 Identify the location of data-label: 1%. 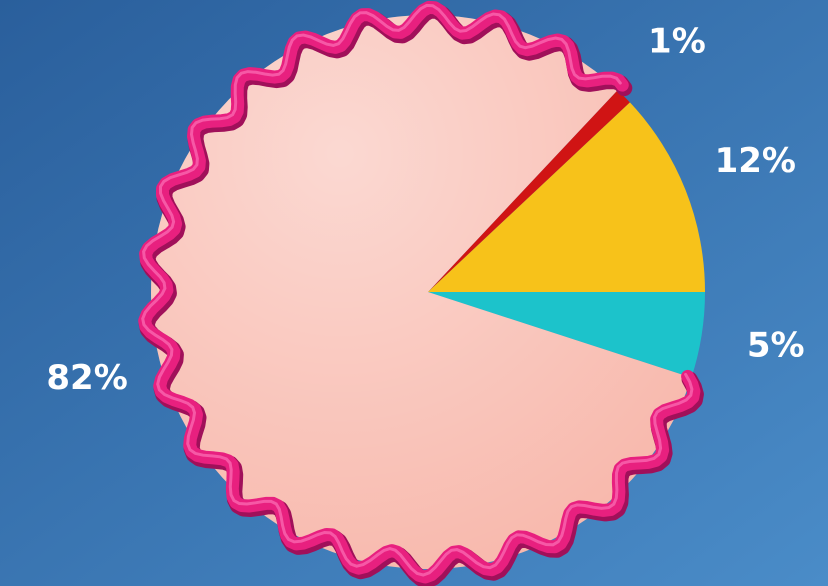
(677, 42).